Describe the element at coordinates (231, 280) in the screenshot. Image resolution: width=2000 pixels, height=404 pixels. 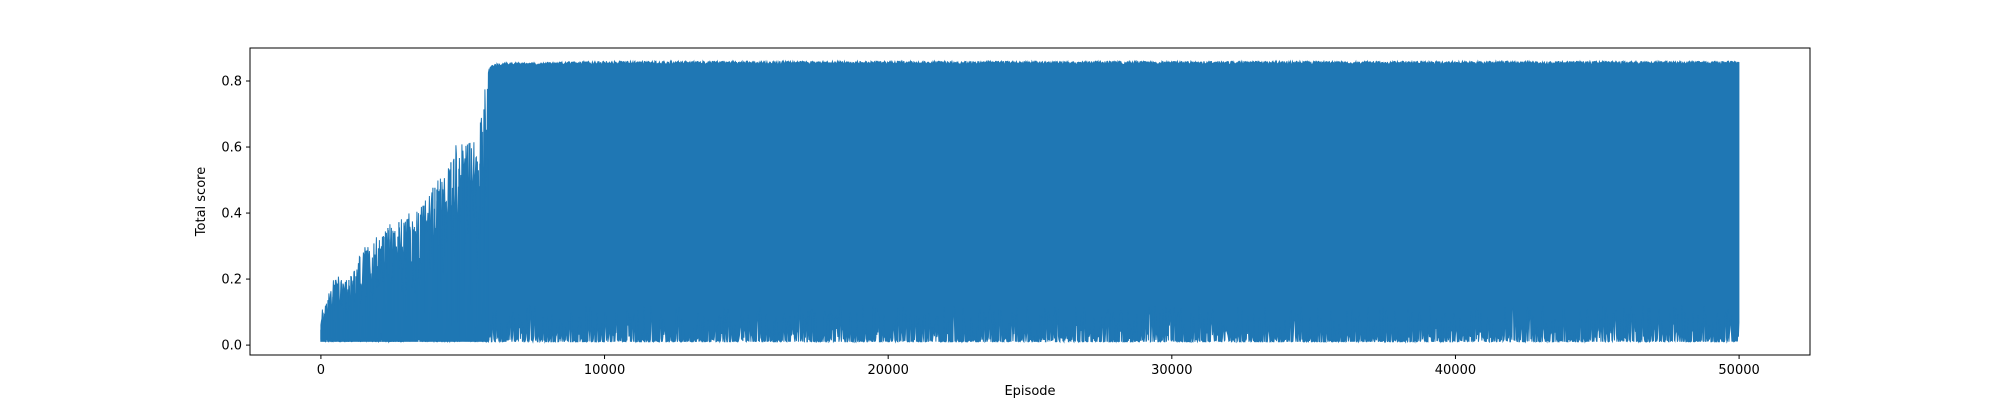
I see `y-tick-label: 0.2` at that location.